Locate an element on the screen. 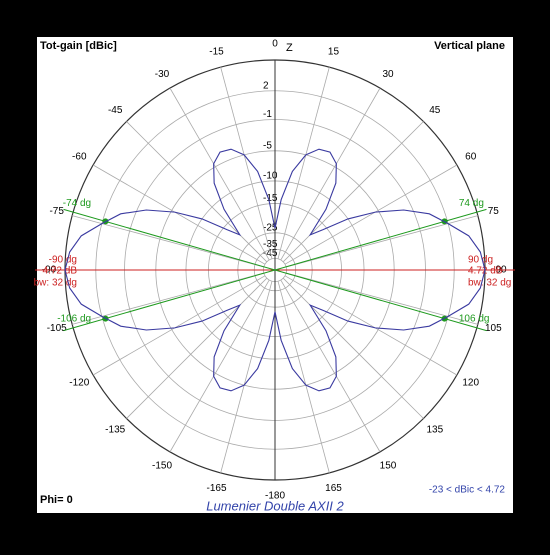  axis-label: Z is located at coordinates (289, 48).